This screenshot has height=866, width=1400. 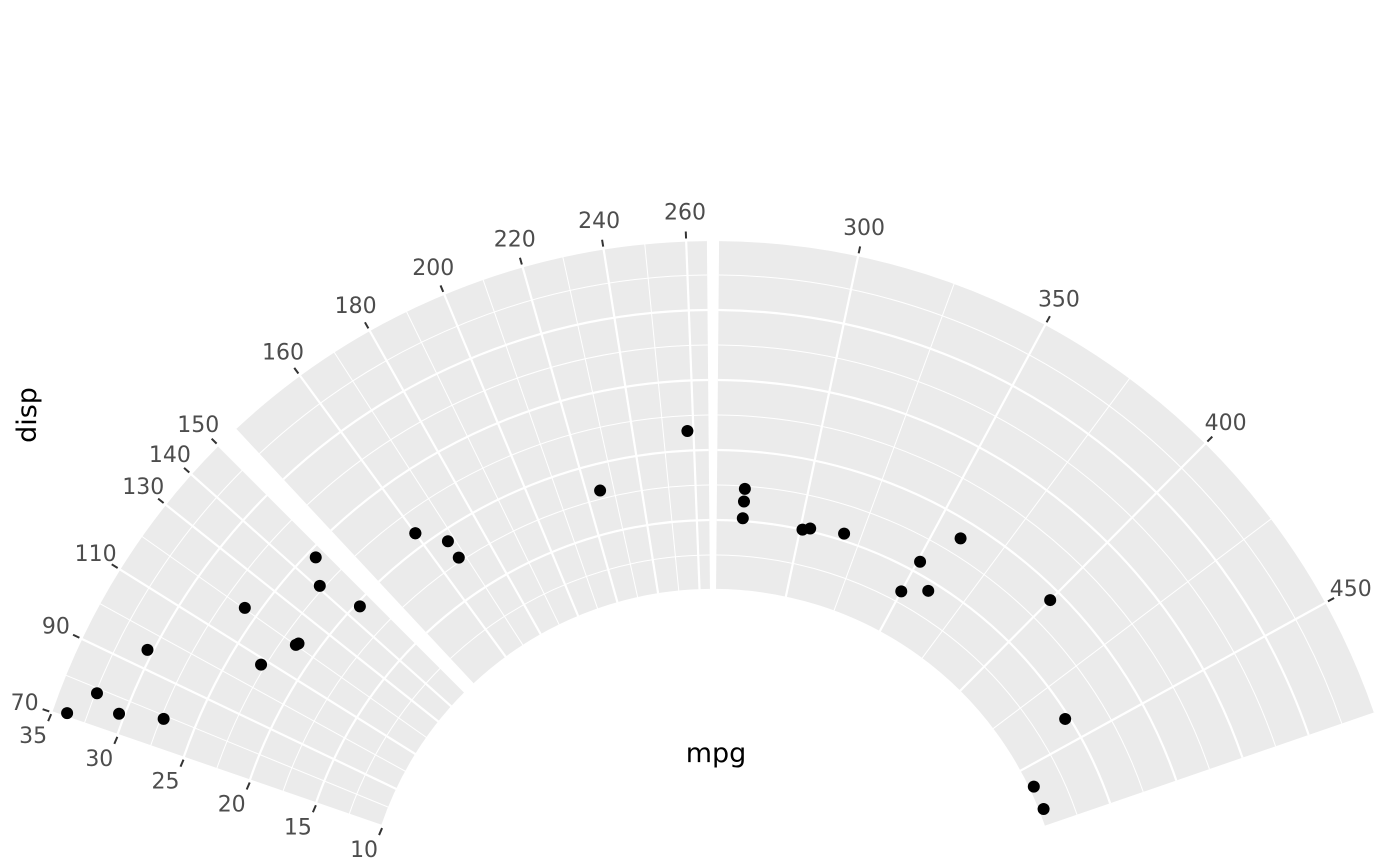 I want to click on r-tick-label: 35, so click(x=33, y=736).